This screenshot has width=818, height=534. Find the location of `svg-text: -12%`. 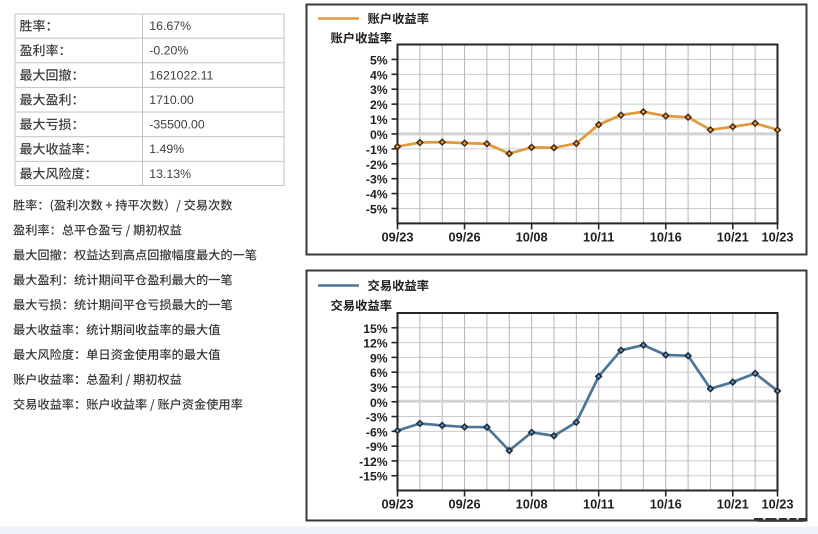

svg-text: -12% is located at coordinates (373, 462).